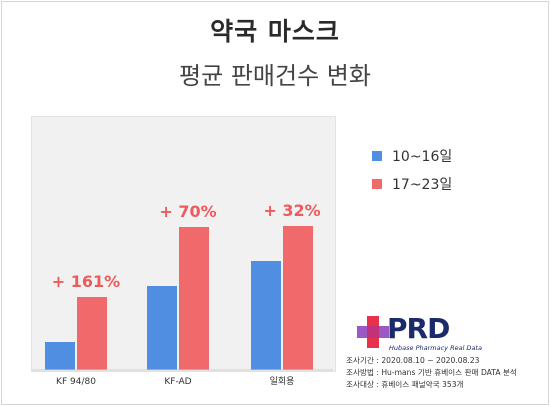 The image size is (550, 406). Describe the element at coordinates (177, 382) in the screenshot. I see `category-label: KF-AD` at that location.